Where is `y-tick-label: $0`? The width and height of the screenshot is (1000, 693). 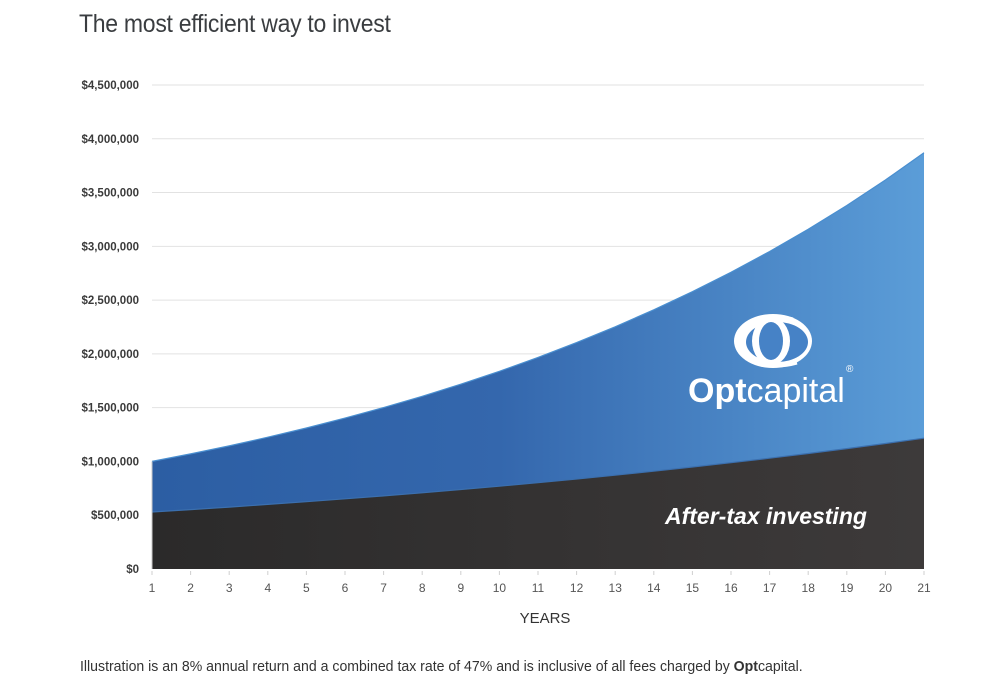
y-tick-label: $0 is located at coordinates (132, 570).